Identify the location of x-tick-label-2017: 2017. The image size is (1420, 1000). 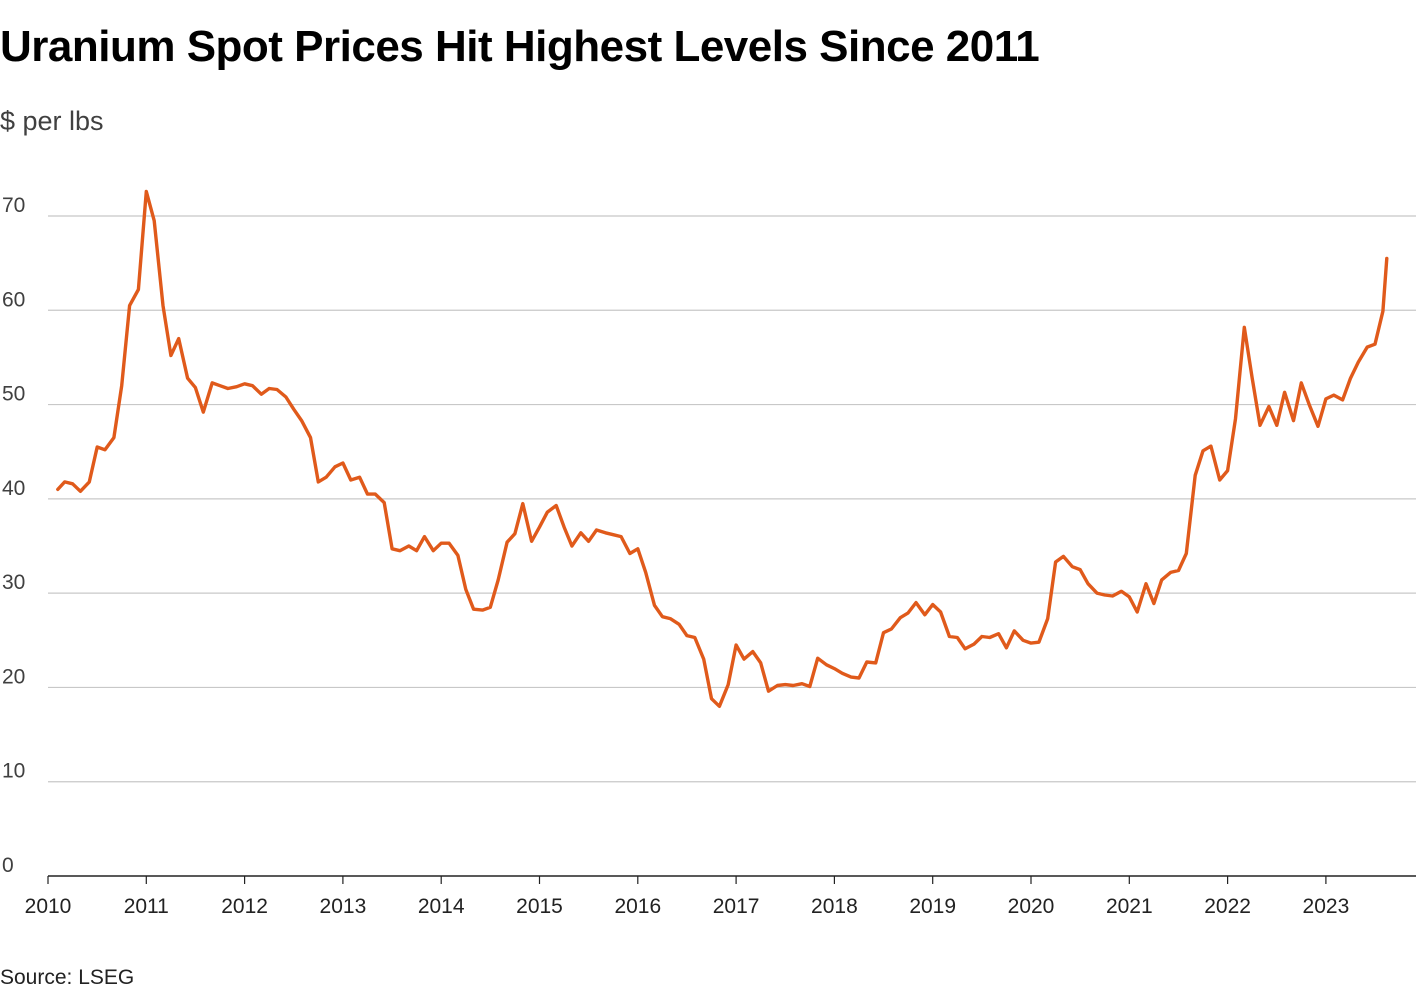
(736, 906).